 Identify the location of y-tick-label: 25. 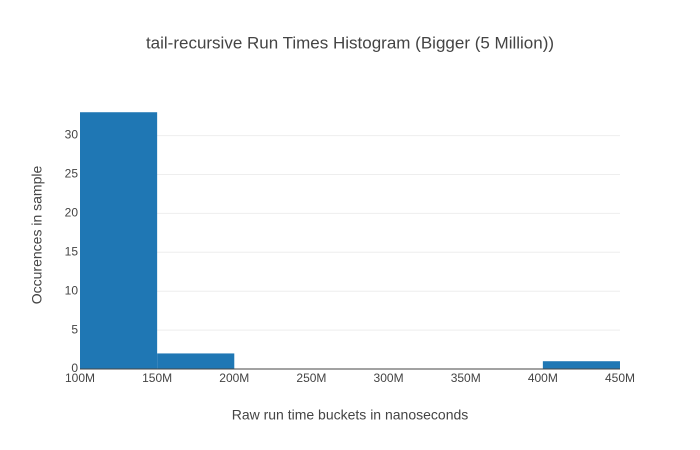
(72, 174).